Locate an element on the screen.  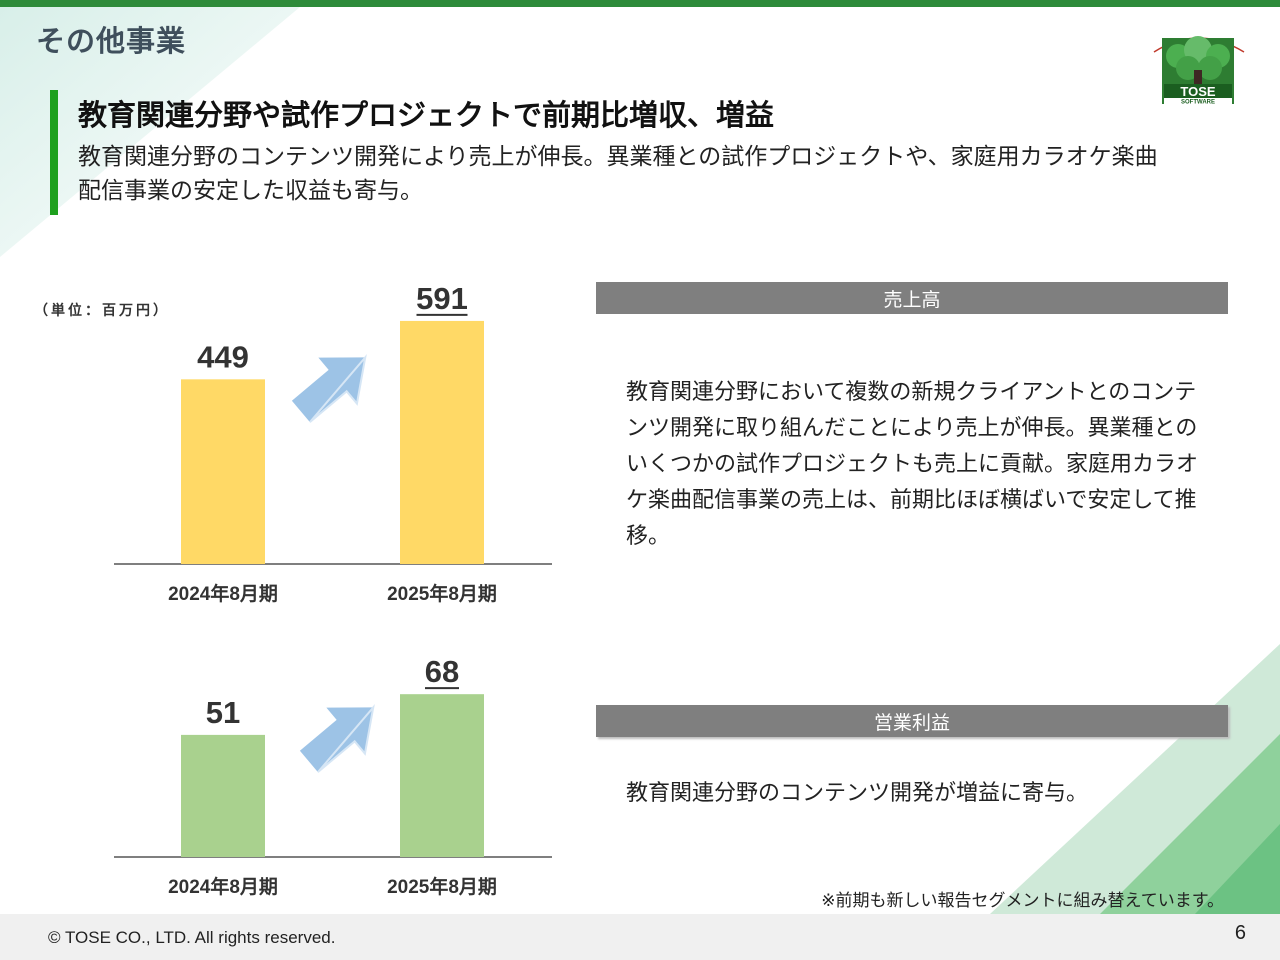
page-number: 6 is located at coordinates (1240, 933).